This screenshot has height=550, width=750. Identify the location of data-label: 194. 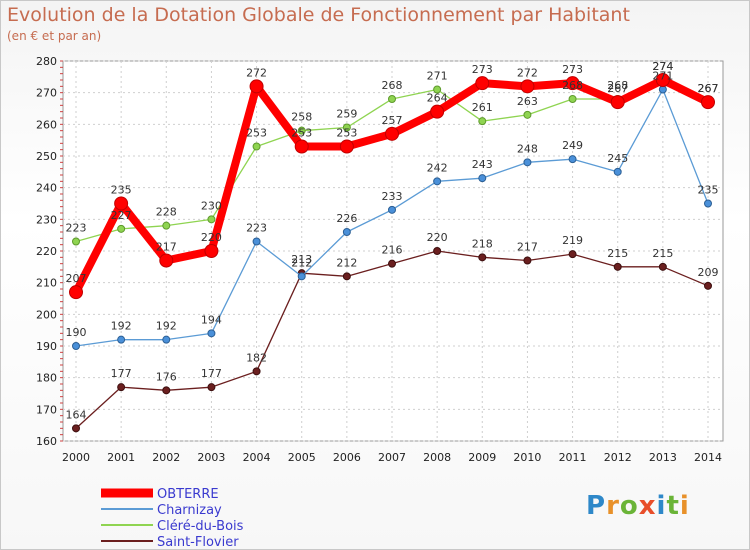
(211, 319).